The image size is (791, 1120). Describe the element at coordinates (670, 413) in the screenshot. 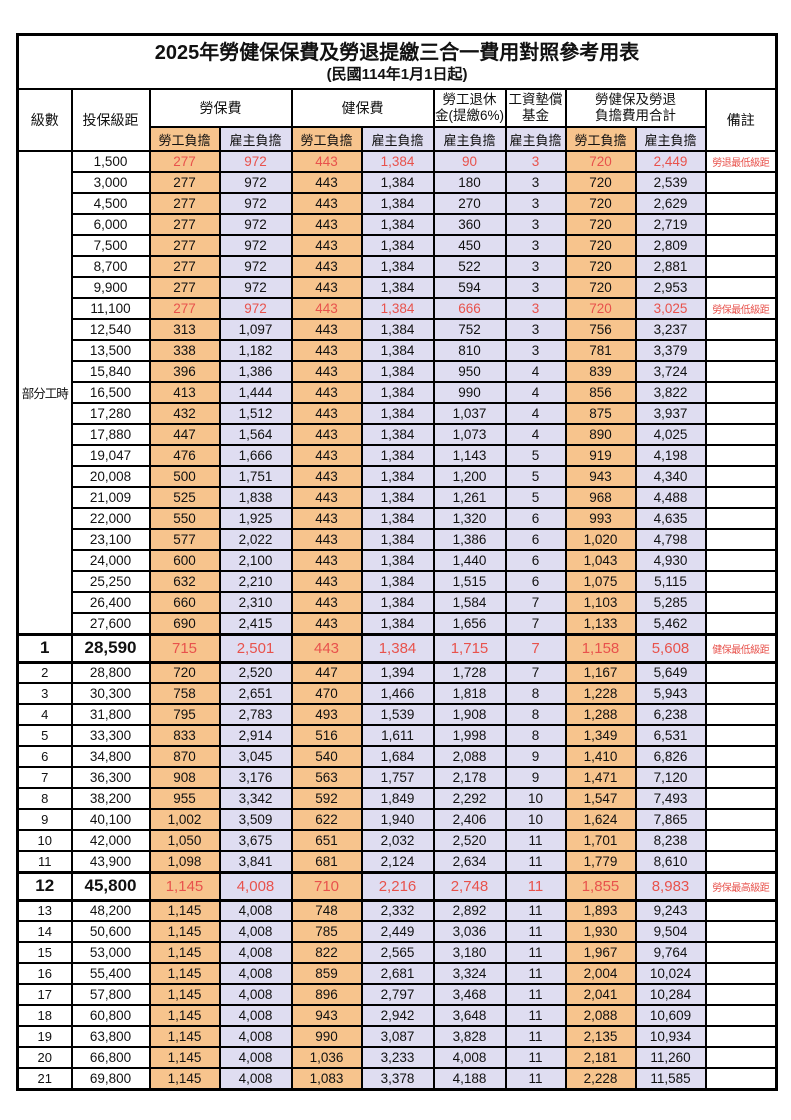

I see `value-cell: 3,937` at that location.